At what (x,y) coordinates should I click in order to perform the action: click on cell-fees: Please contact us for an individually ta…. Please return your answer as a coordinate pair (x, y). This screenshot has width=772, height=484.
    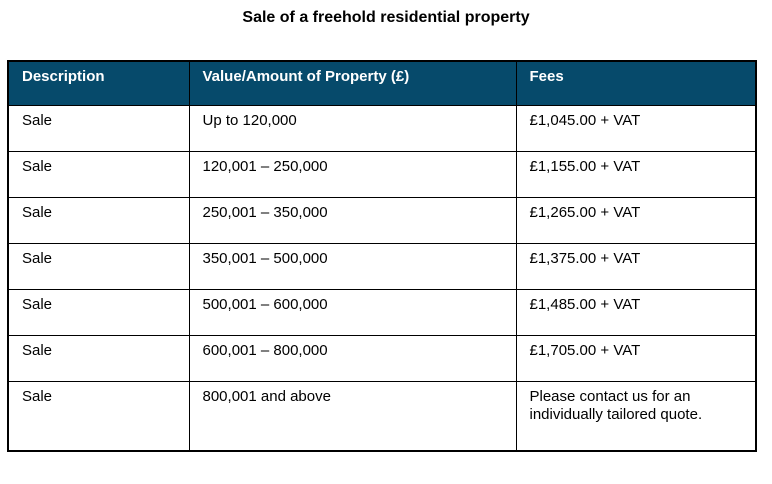
    Looking at the image, I should click on (636, 416).